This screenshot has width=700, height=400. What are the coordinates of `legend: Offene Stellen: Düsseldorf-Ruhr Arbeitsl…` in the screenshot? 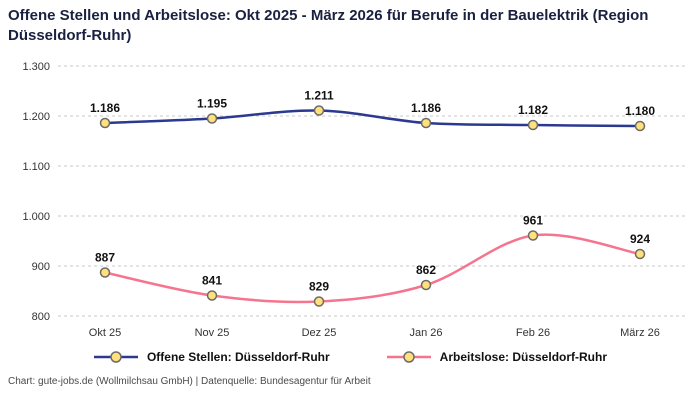 It's located at (350, 357).